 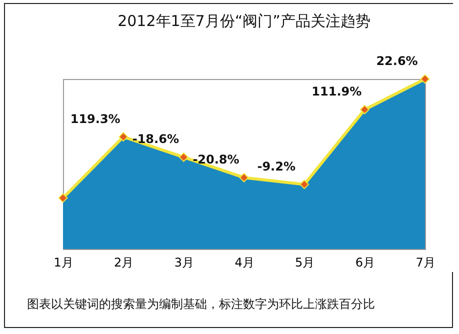 What do you see at coordinates (201, 304) in the screenshot?
I see `text: 图表以关键词的搜索量为编制基础，标注数字为环比上涨跌百分比` at bounding box center [201, 304].